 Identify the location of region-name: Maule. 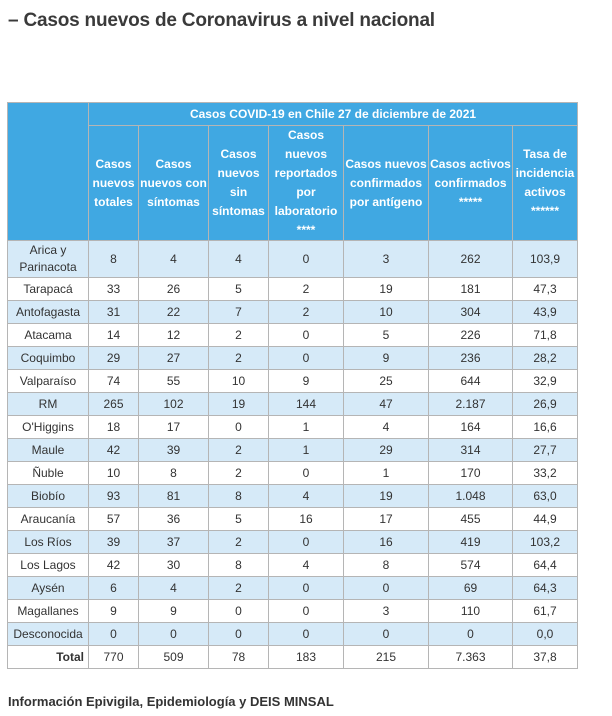
(48, 450).